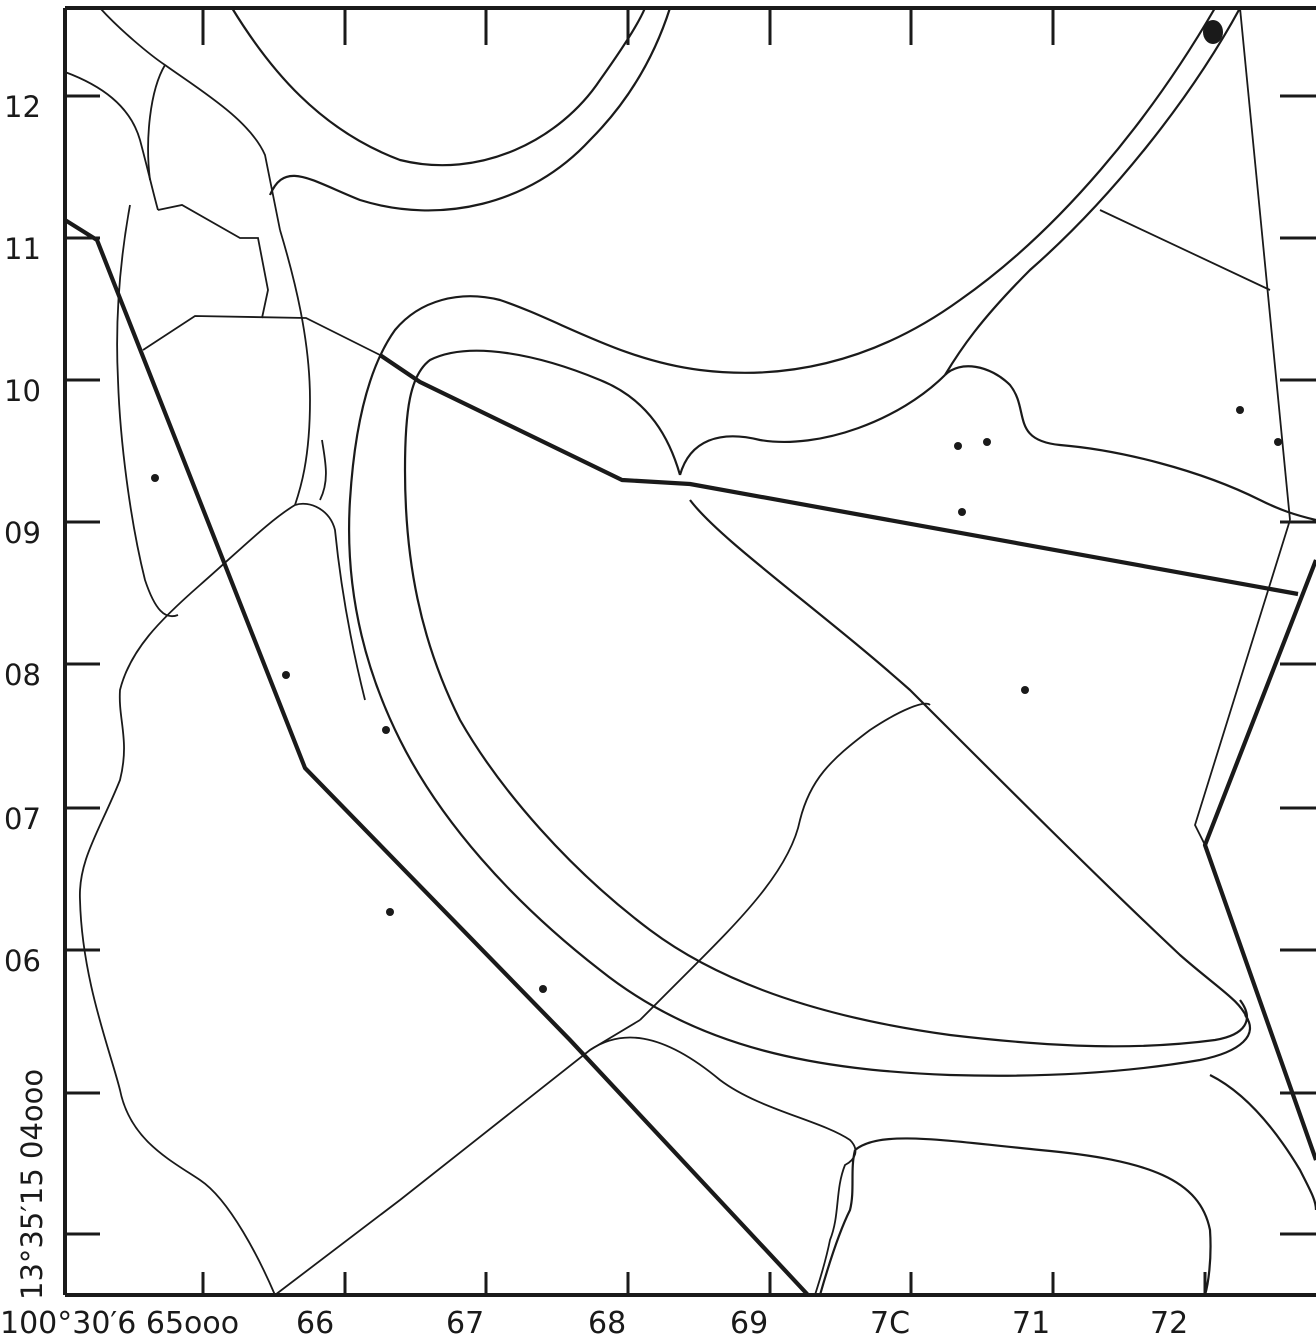  I want to click on x-tick-label-68: 68, so click(607, 1323).